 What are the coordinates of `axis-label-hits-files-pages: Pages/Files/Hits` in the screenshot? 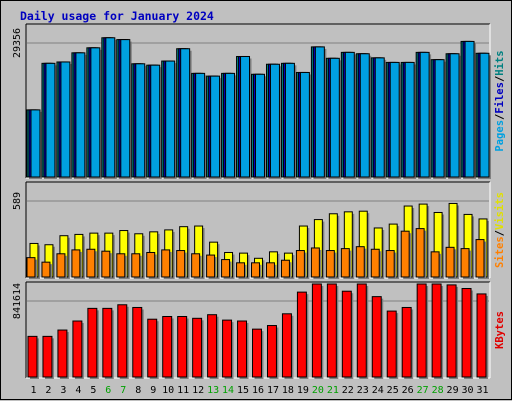 It's located at (500, 100).